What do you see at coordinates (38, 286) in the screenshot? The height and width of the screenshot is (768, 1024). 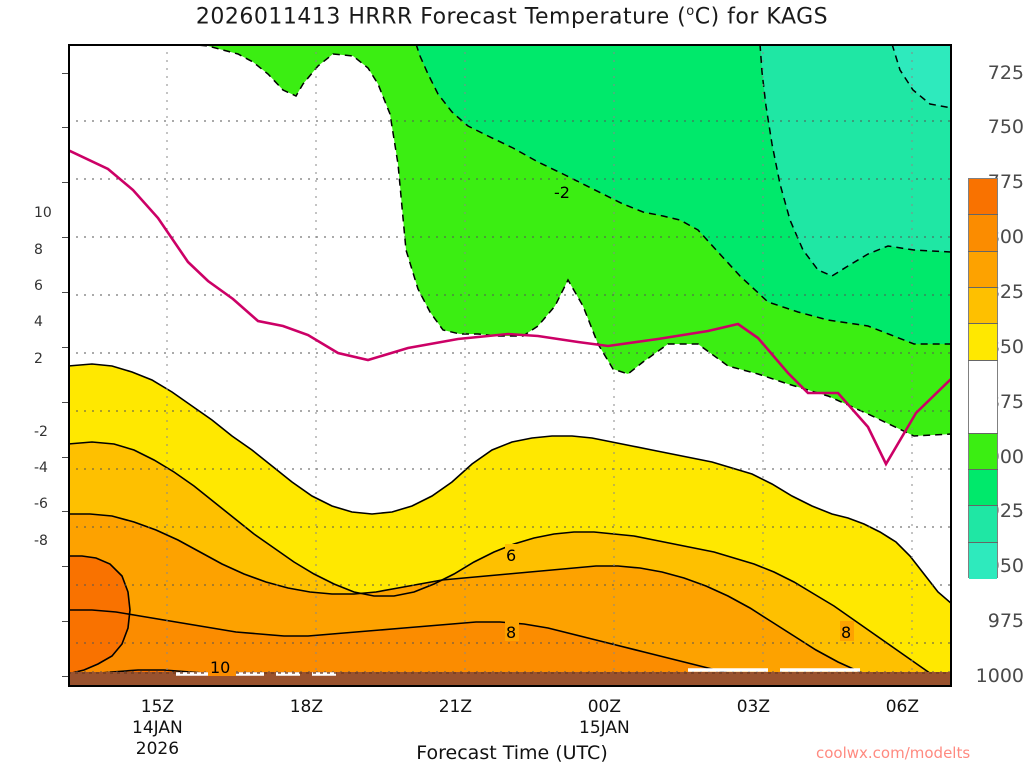 I see `colorbar-tick-label: 6` at bounding box center [38, 286].